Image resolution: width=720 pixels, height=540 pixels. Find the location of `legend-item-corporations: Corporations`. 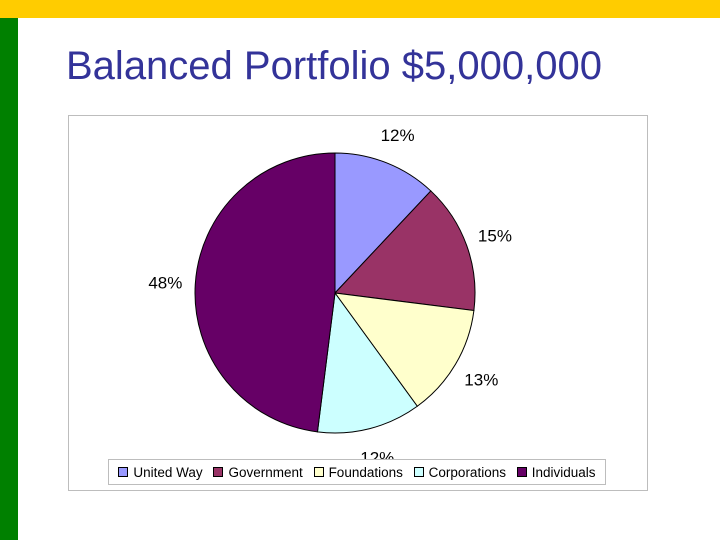

legend-item-corporations: Corporations is located at coordinates (459, 472).